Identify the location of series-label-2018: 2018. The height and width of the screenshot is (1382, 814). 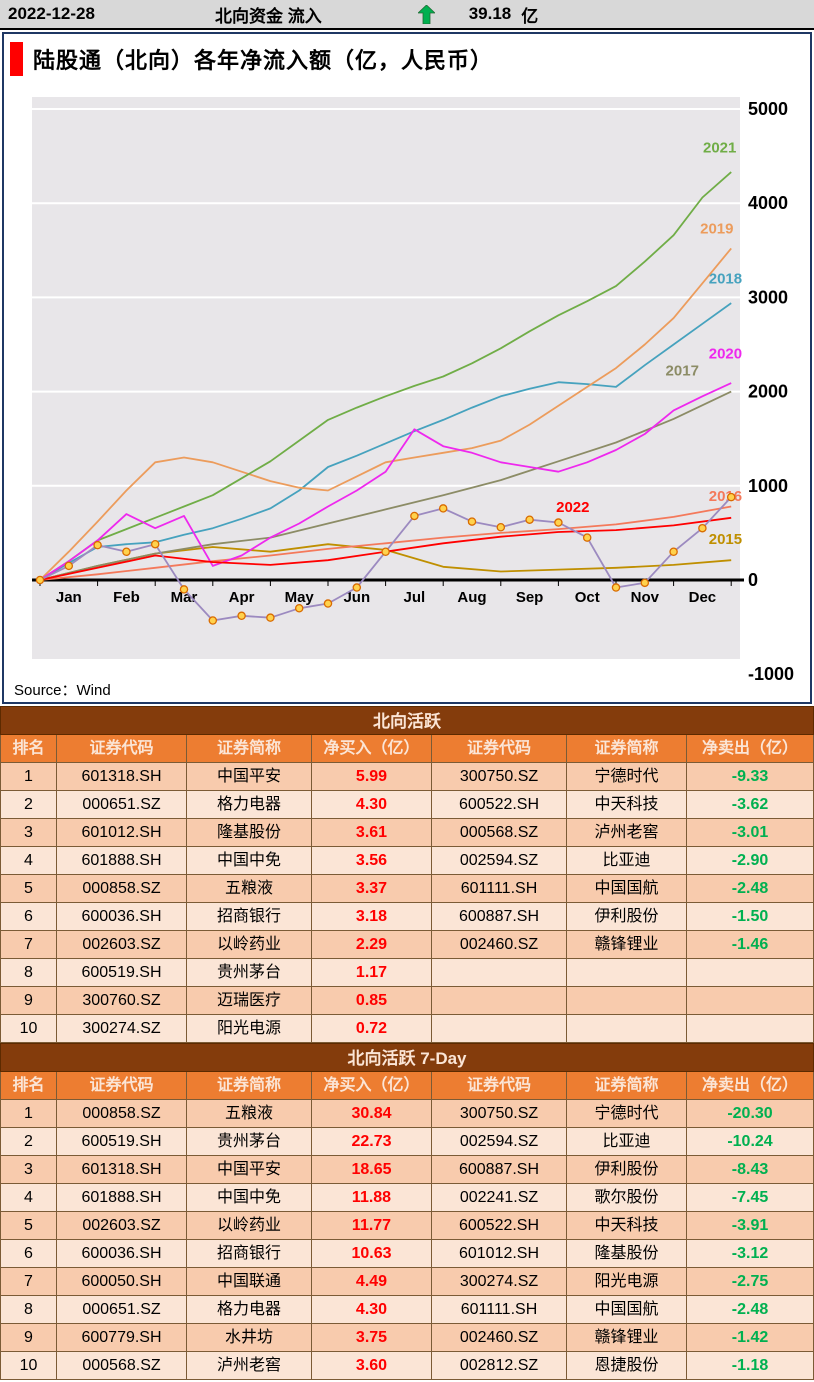
(725, 278).